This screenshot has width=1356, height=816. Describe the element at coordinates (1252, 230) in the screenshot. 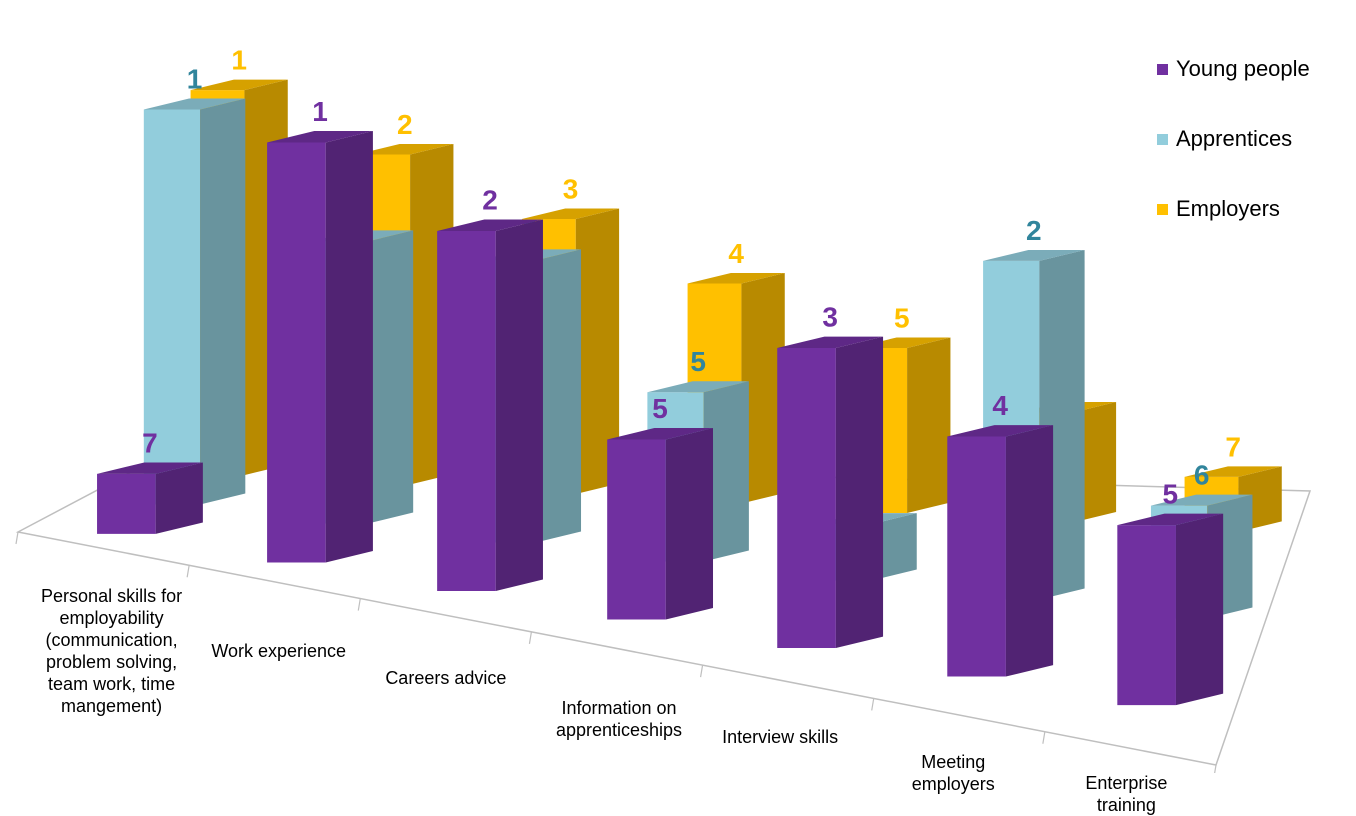

I see `legend-item-employers: Employers` at that location.